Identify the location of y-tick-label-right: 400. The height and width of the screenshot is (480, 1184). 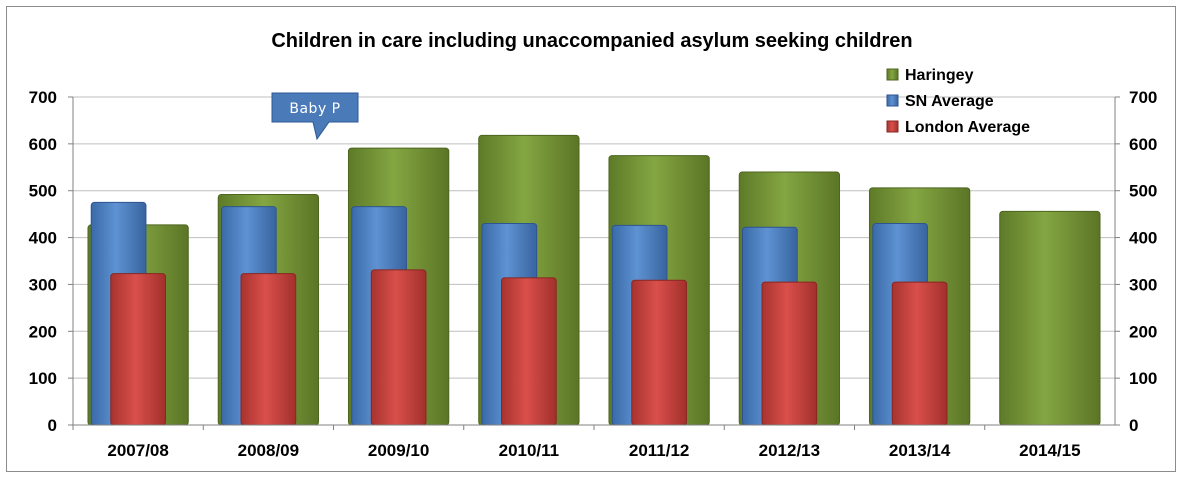
(1143, 238).